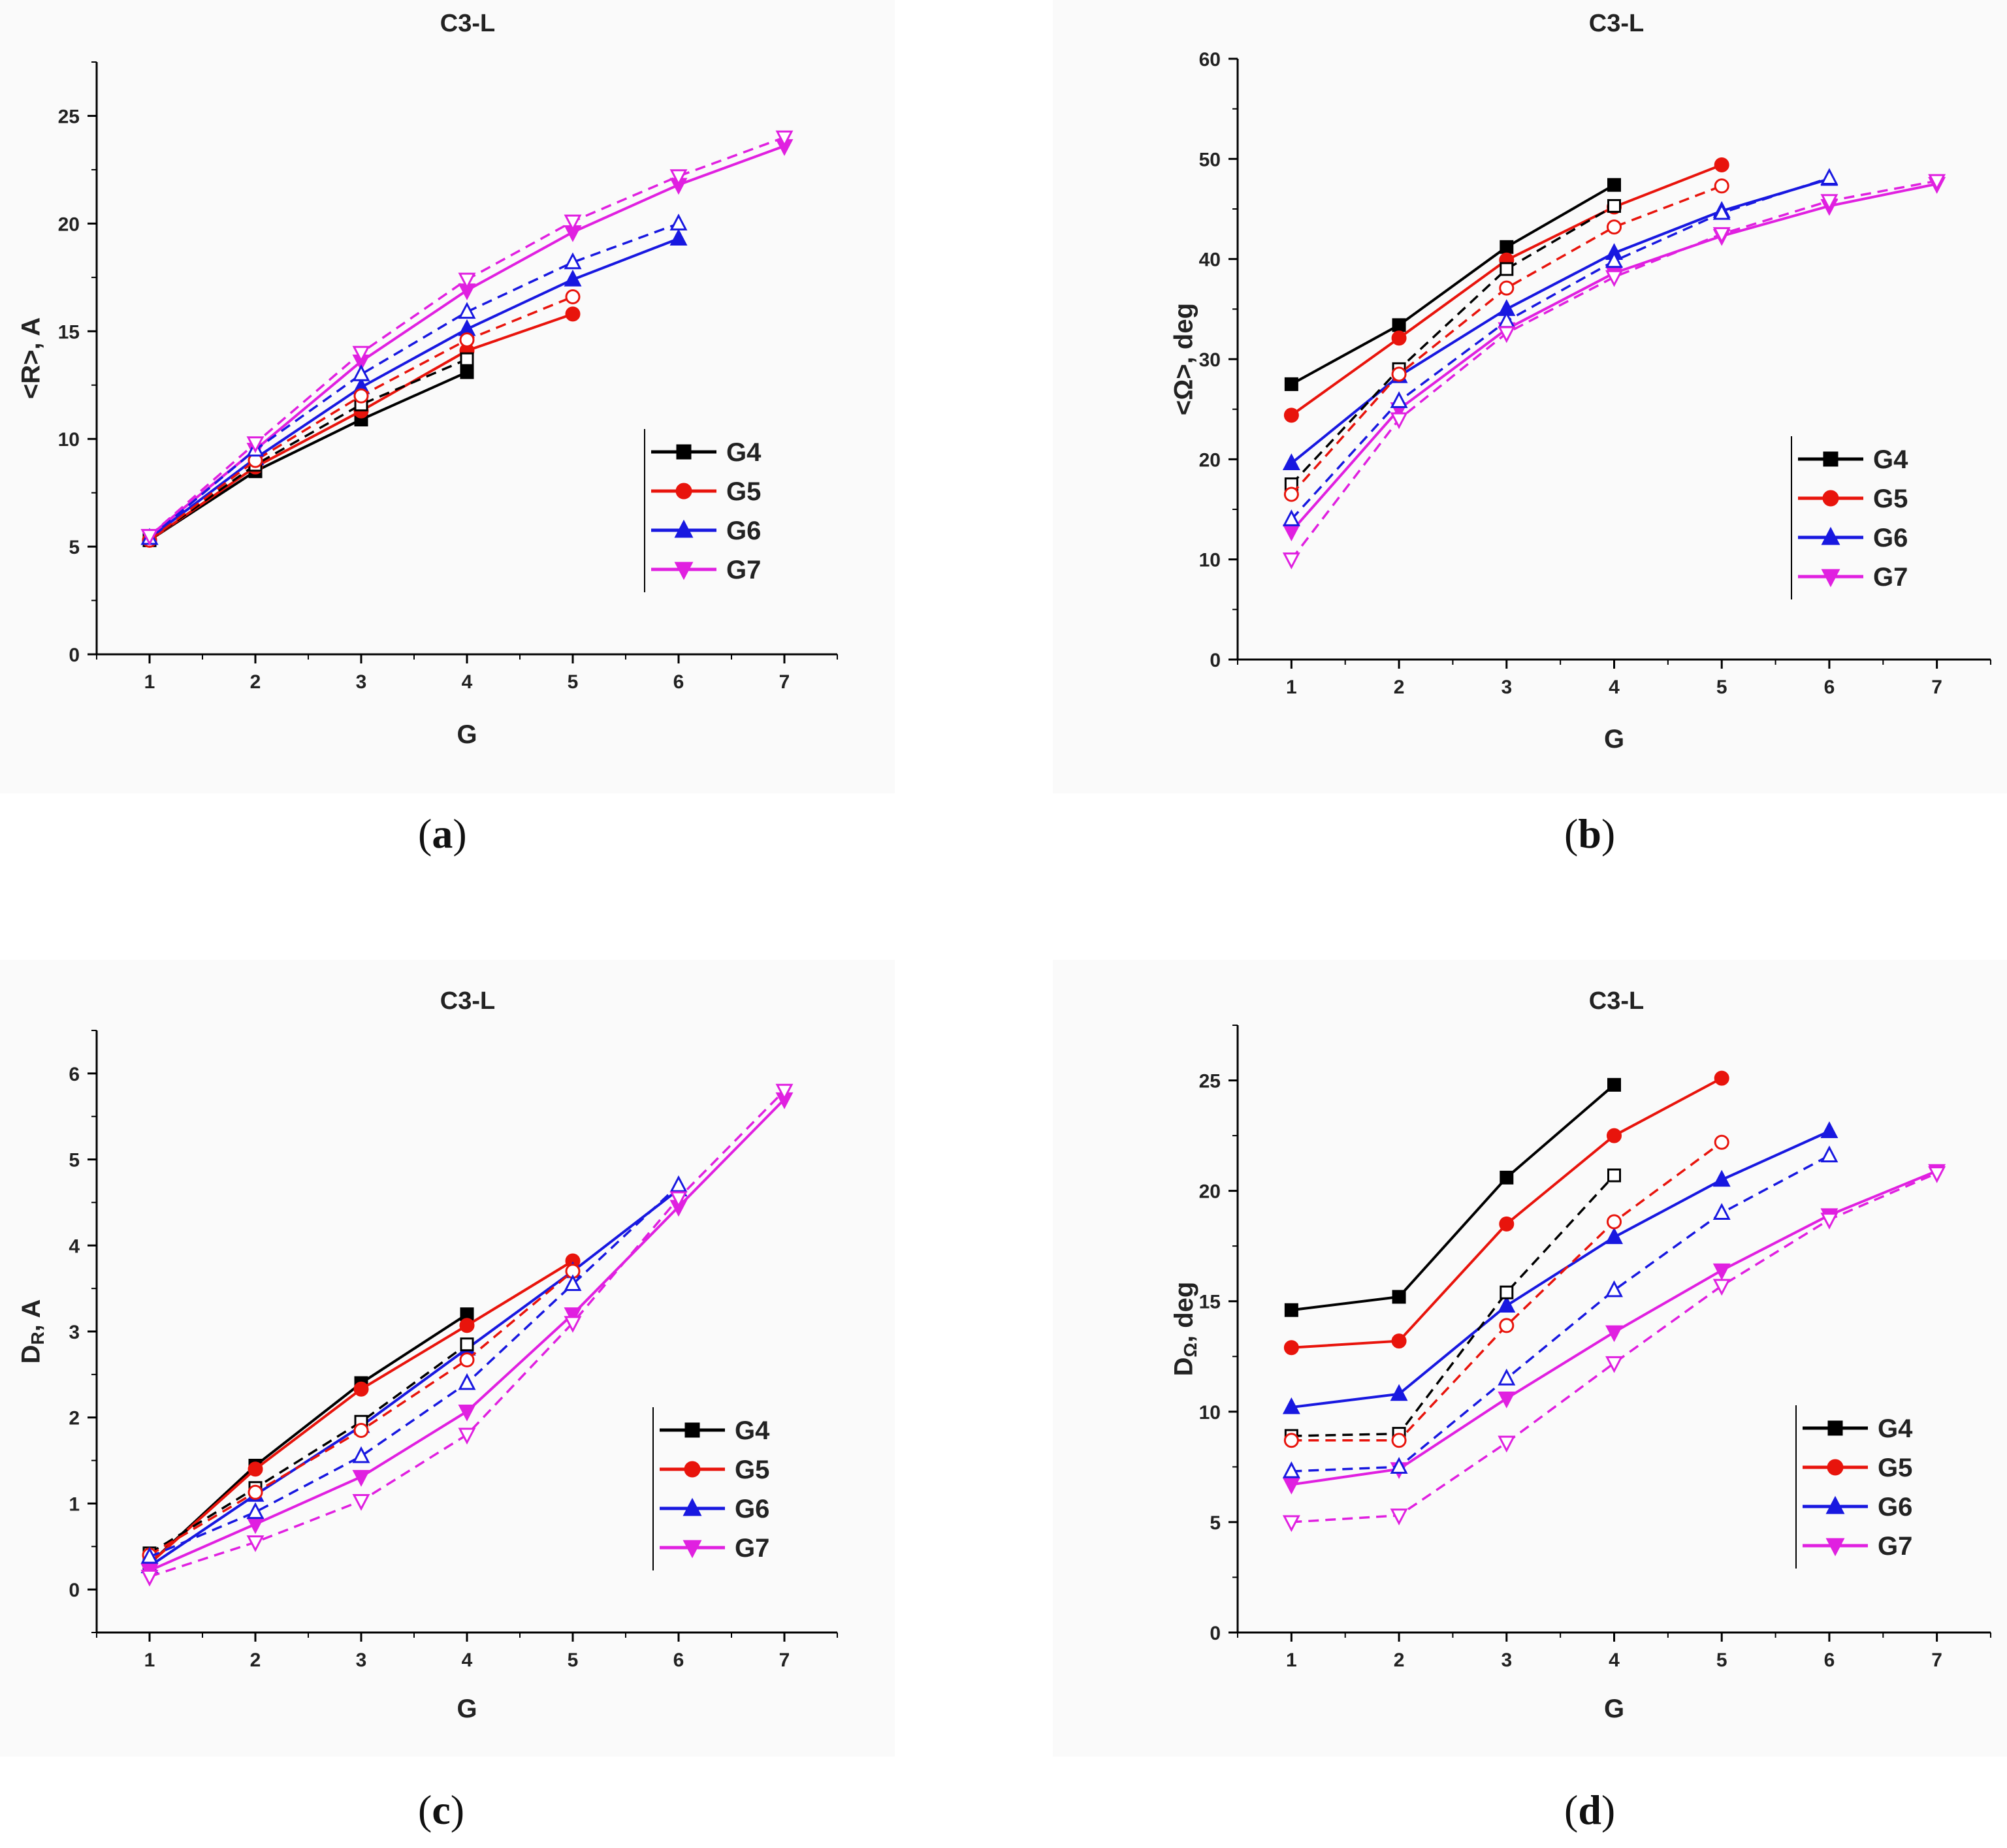 Image resolution: width=2007 pixels, height=1848 pixels. What do you see at coordinates (74, 1246) in the screenshot?
I see `y-tick-label: 4` at bounding box center [74, 1246].